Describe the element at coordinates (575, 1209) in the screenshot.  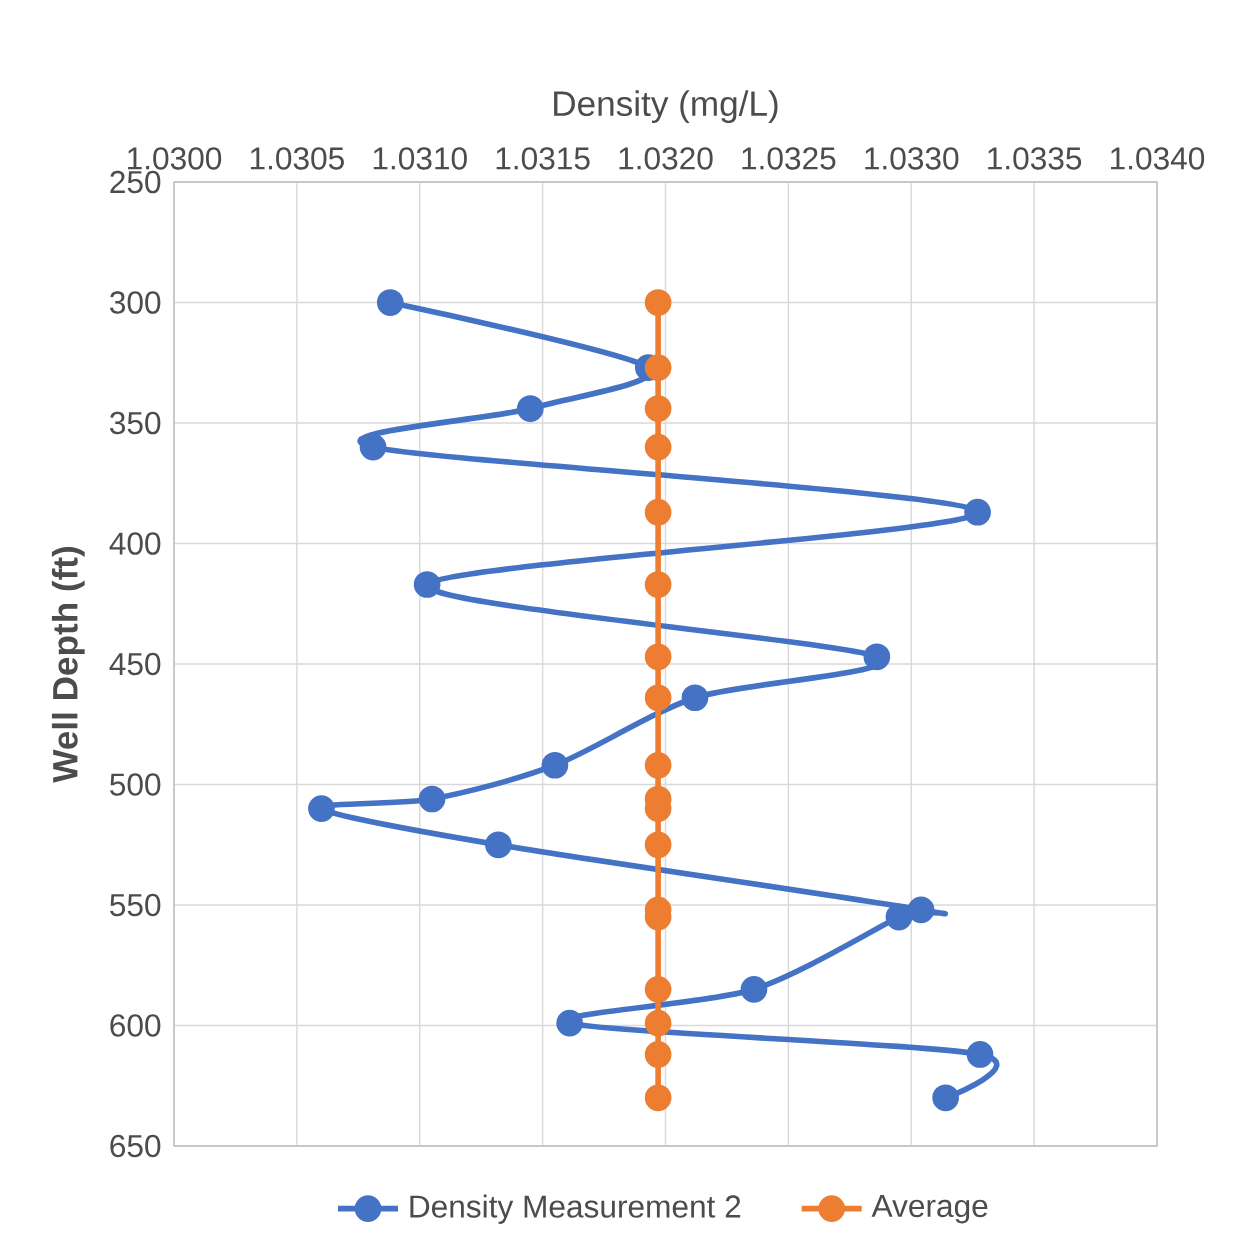
I see `legend-label: Density Measurement 2` at that location.